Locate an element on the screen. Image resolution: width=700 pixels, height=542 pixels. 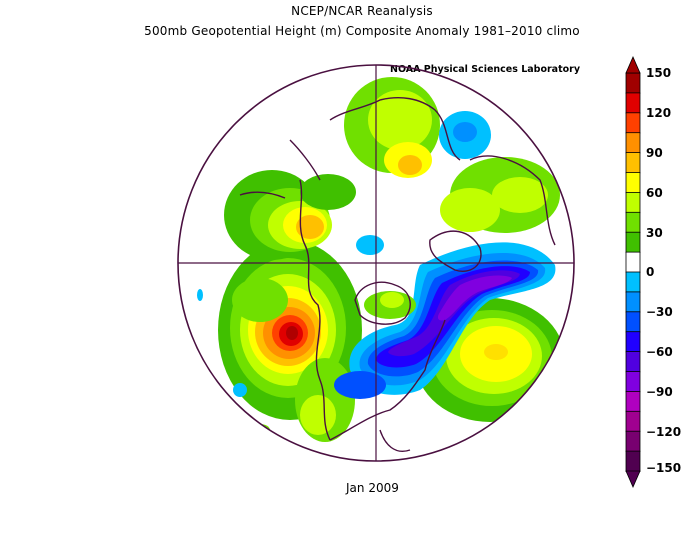
greenland is located at coordinates (455, 251).